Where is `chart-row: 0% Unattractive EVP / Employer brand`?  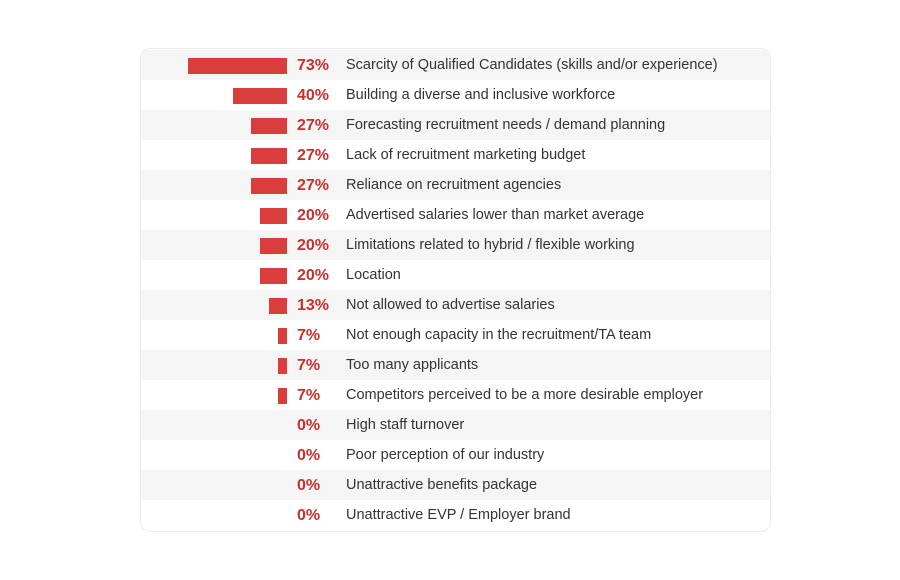 chart-row: 0% Unattractive EVP / Employer brand is located at coordinates (455, 515).